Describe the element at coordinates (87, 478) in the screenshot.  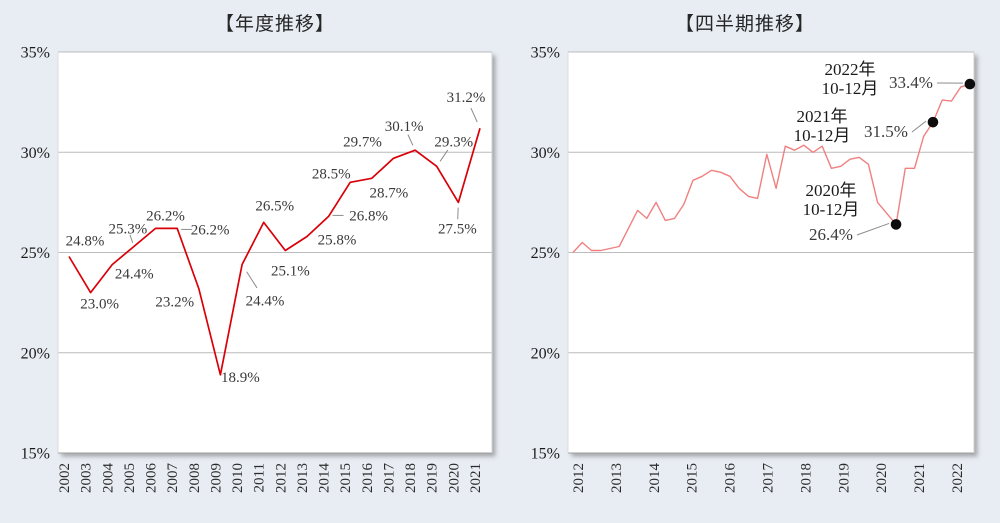
I see `x-axis-tick-label: 2003` at that location.